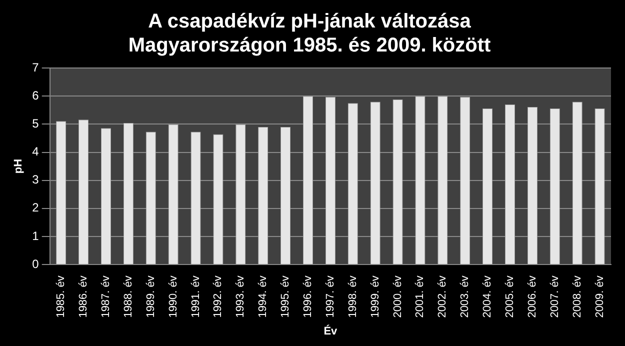 Image resolution: width=625 pixels, height=346 pixels. What do you see at coordinates (36, 235) in the screenshot?
I see `y-tick-label: 1` at bounding box center [36, 235].